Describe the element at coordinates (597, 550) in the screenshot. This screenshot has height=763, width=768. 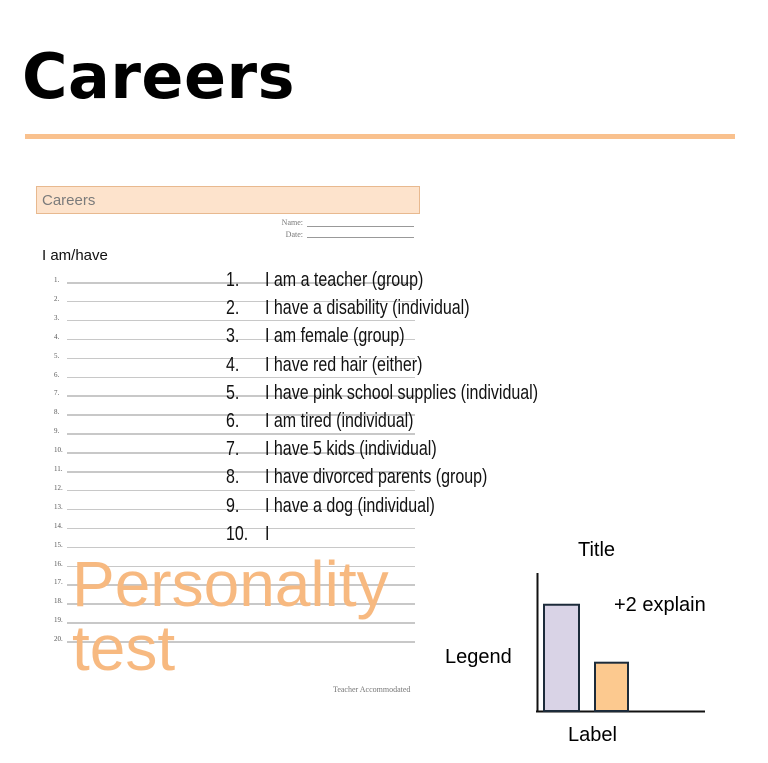
I see `diagram-title: Title` at that location.